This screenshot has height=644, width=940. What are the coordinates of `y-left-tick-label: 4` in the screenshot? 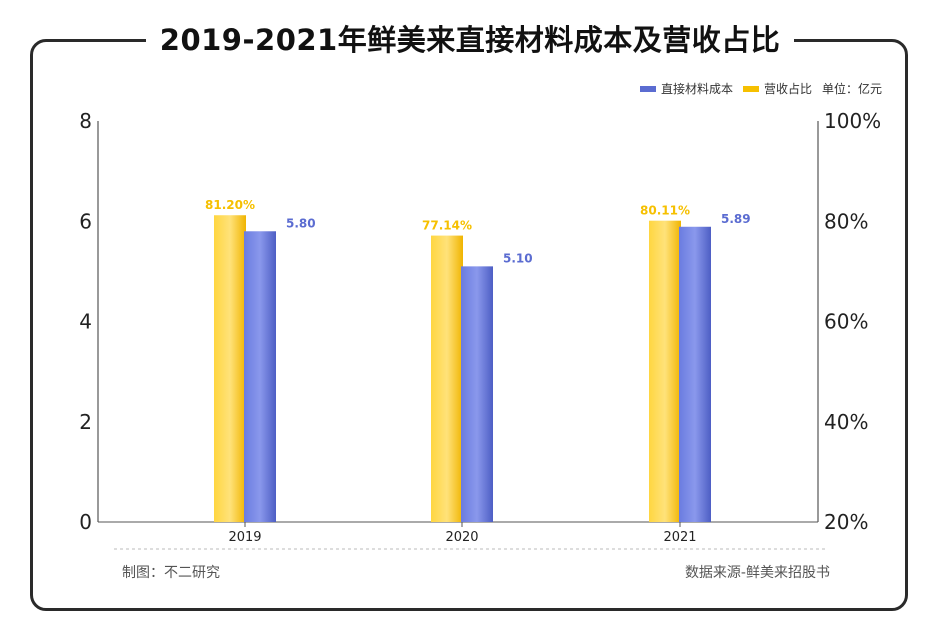 It's located at (85, 322).